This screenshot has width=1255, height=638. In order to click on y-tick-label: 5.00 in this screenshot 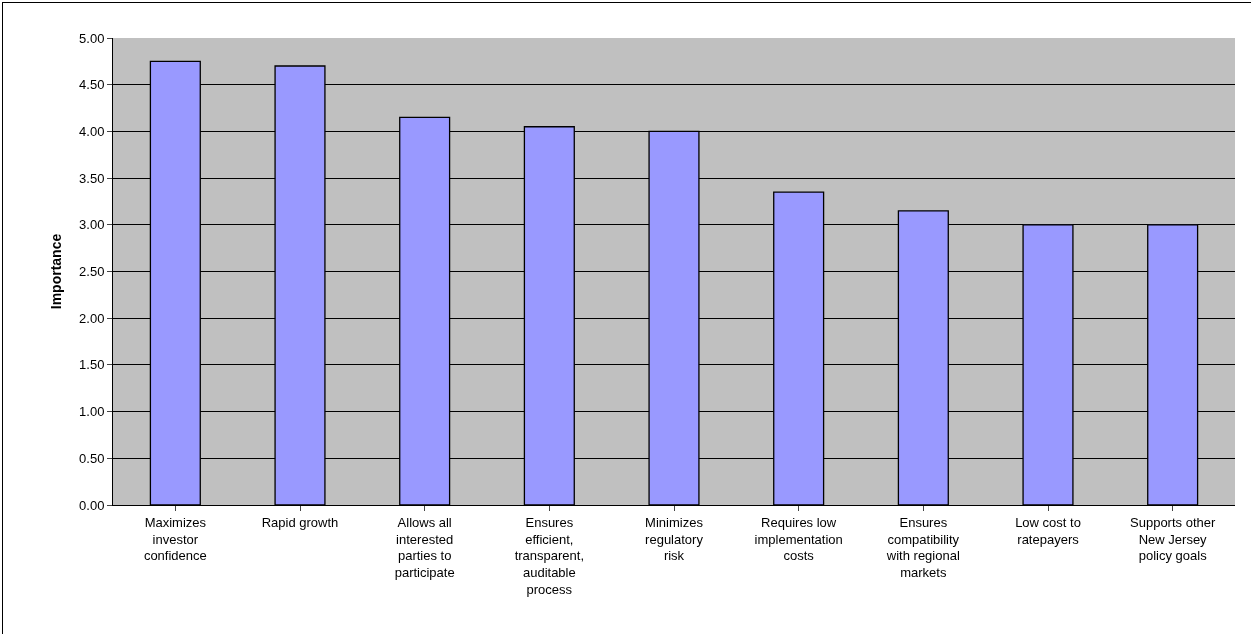, I will do `click(92, 38)`.